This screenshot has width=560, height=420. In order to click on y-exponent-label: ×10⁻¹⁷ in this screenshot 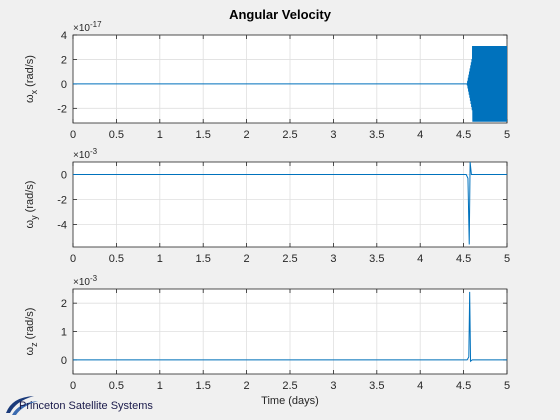, I will do `click(87, 27)`.